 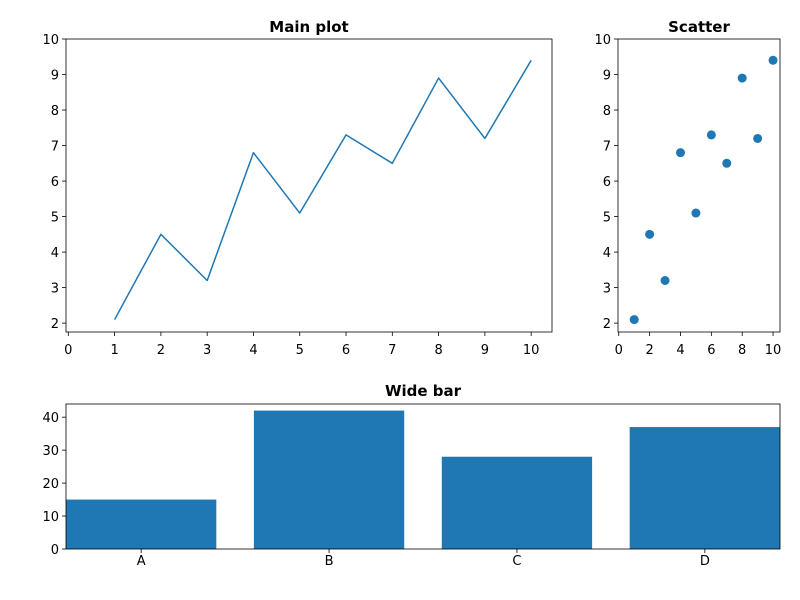 I want to click on main-plot-x-tick-label: 1, so click(x=114, y=350).